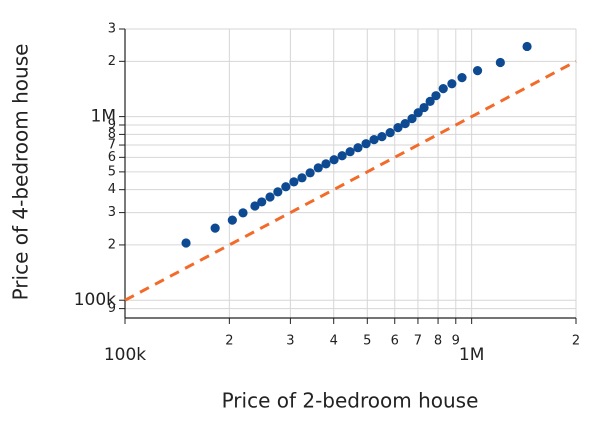 The height and width of the screenshot is (428, 600). What do you see at coordinates (112, 157) in the screenshot?
I see `y-tick-label: 6` at bounding box center [112, 157].